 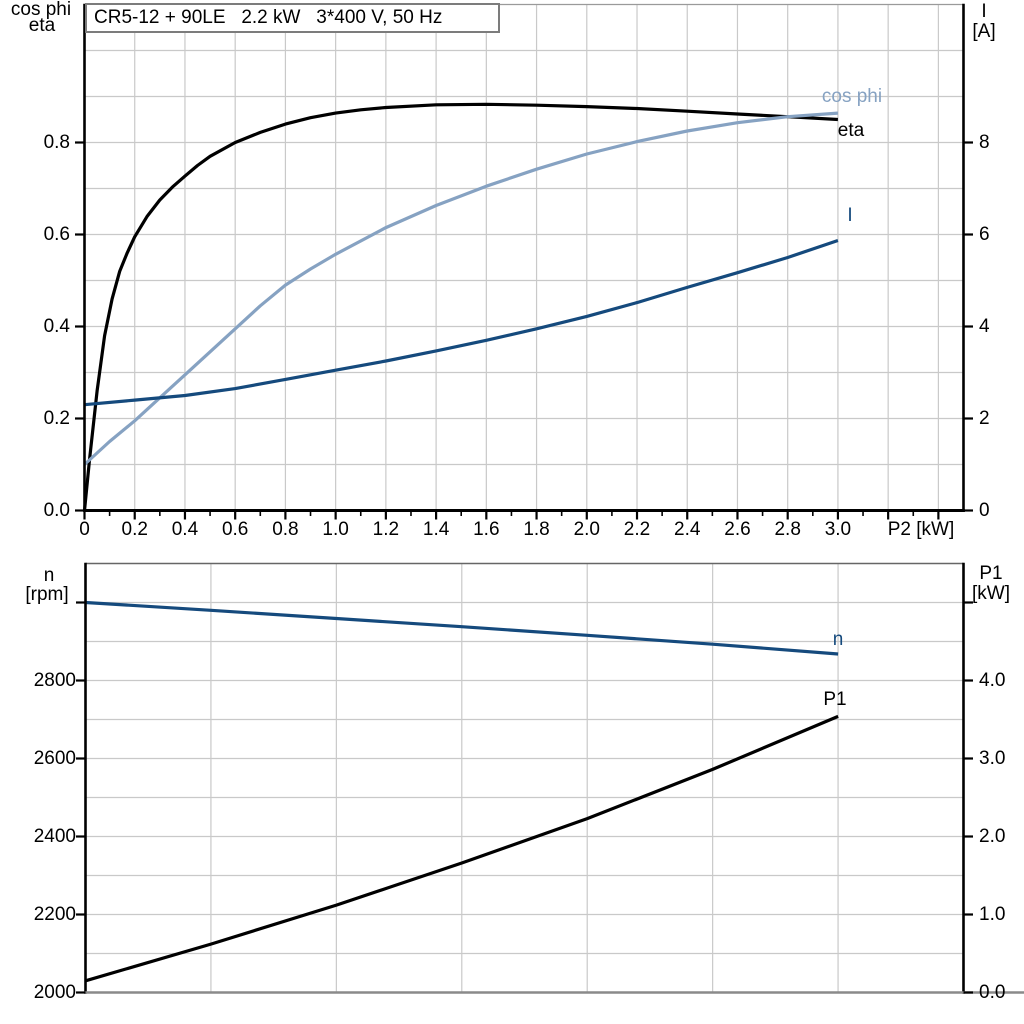 What do you see at coordinates (461, 322) in the screenshot?
I see `curve-current` at bounding box center [461, 322].